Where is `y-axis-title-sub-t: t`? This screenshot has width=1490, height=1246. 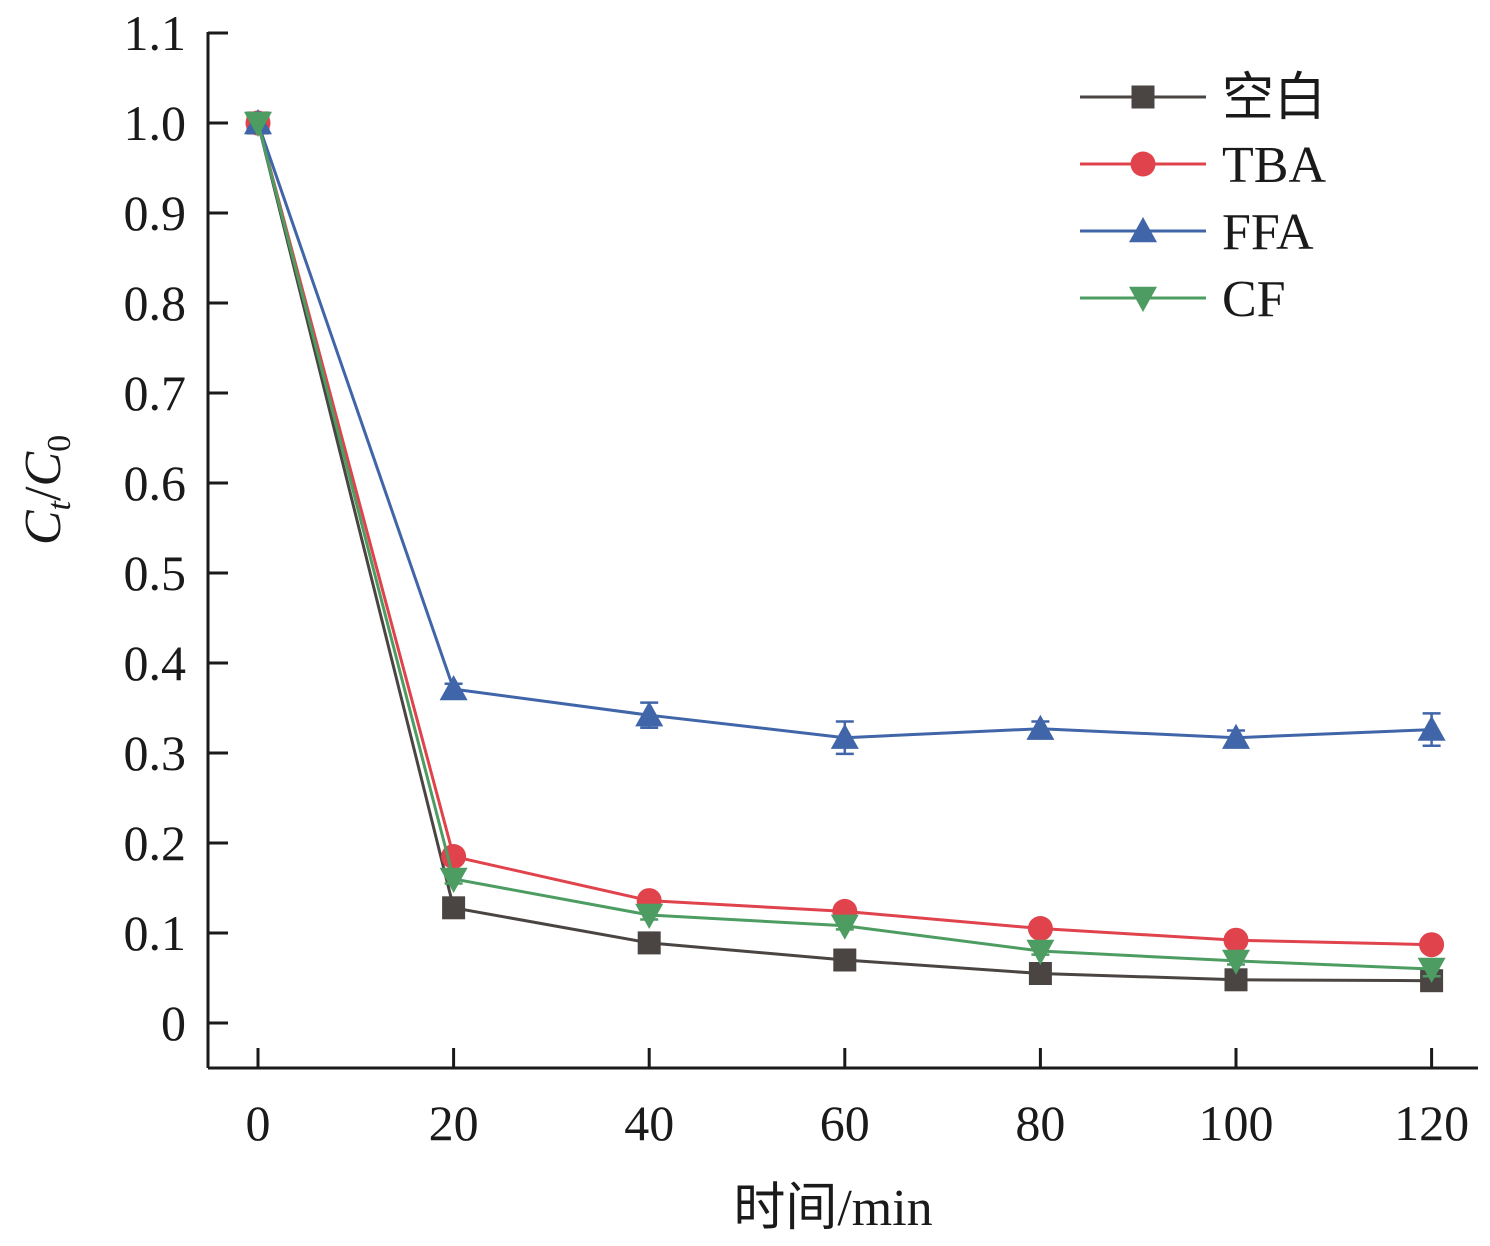
y-axis-title-sub-t: t is located at coordinates (59, 504).